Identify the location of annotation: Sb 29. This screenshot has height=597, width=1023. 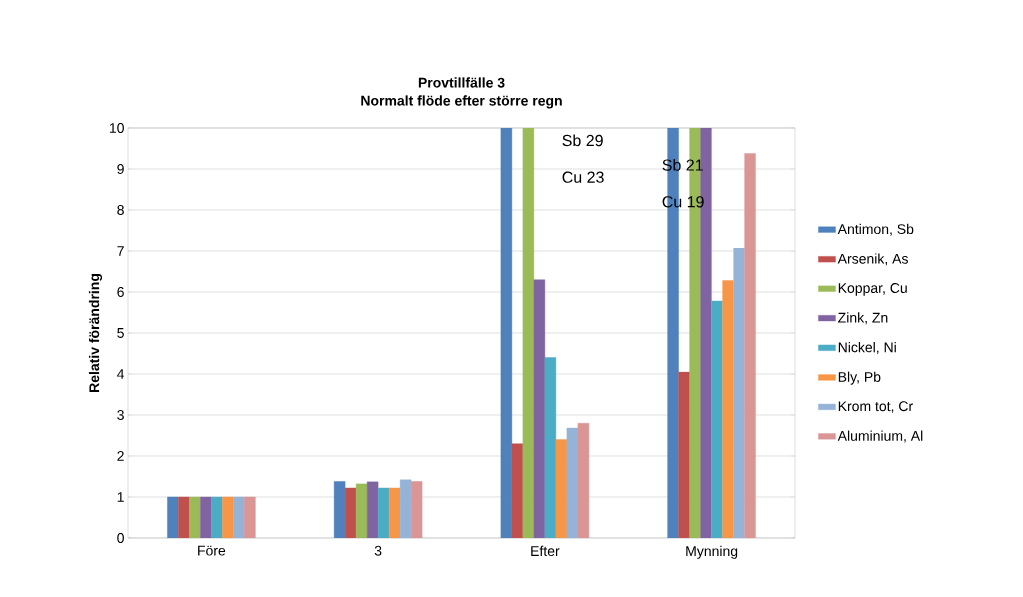
(582, 140).